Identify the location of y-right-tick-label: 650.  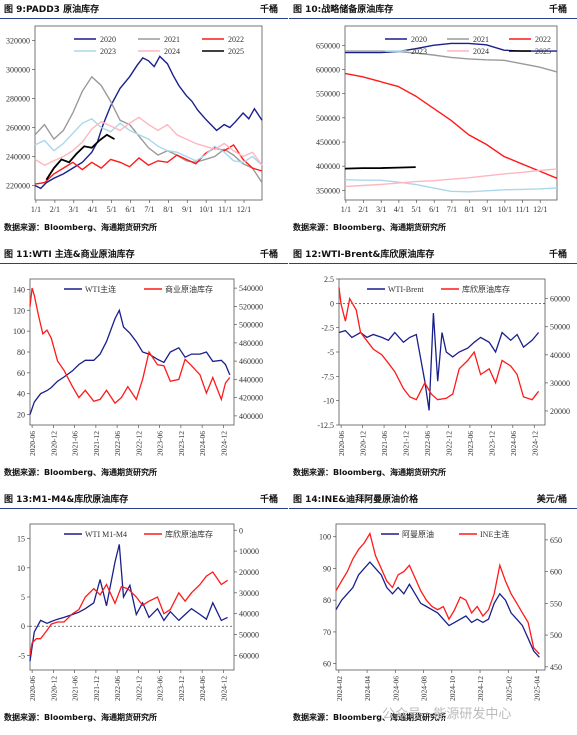
(556, 540).